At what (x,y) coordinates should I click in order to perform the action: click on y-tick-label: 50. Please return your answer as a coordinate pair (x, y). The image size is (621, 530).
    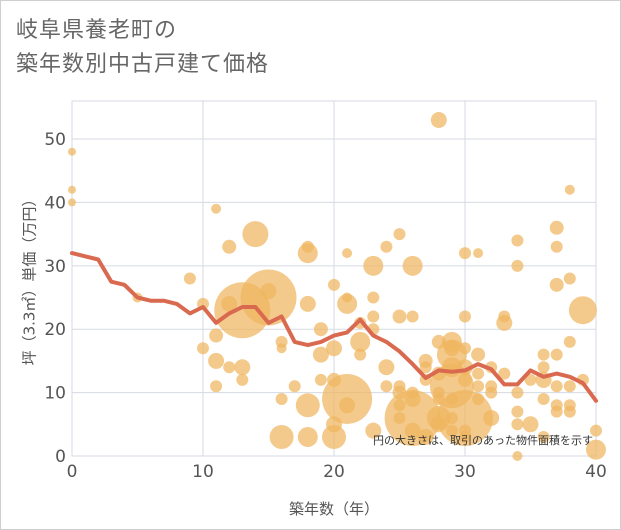
    Looking at the image, I should click on (55, 140).